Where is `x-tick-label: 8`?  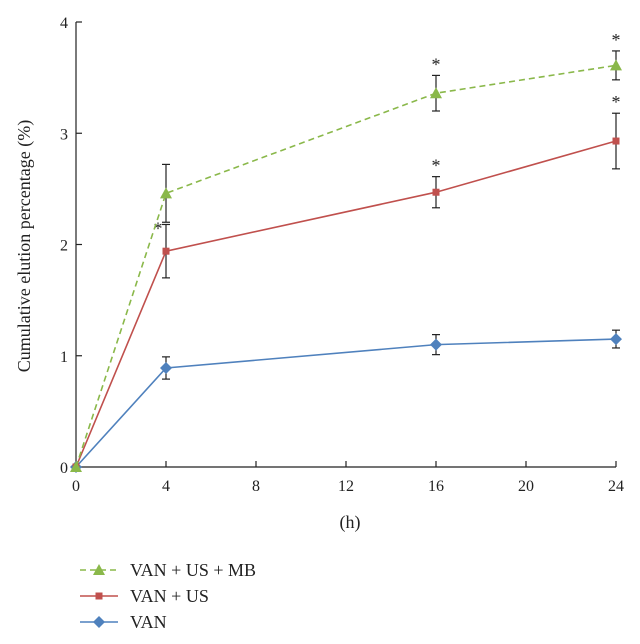 x-tick-label: 8 is located at coordinates (256, 486).